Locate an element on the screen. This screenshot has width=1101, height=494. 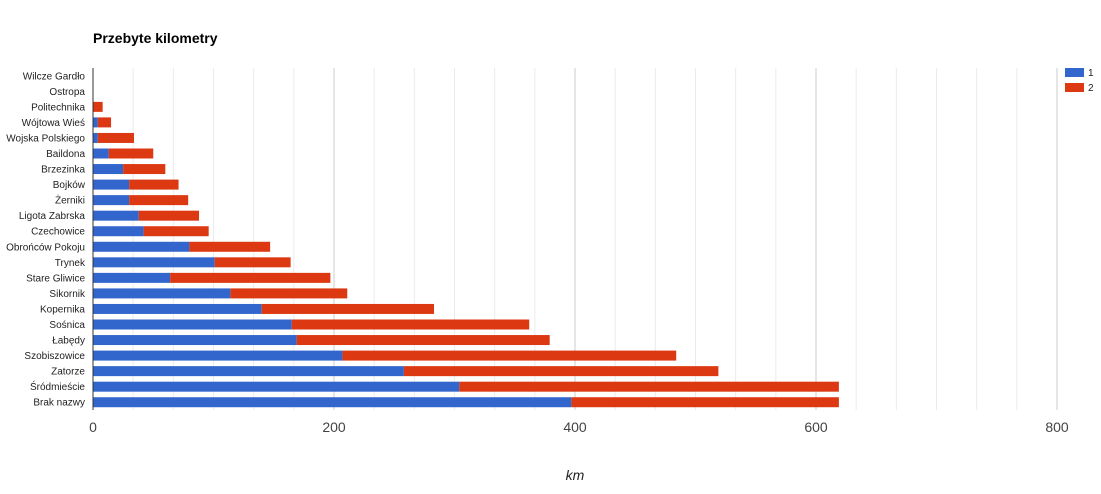
category-label: Sośnica is located at coordinates (67, 325).